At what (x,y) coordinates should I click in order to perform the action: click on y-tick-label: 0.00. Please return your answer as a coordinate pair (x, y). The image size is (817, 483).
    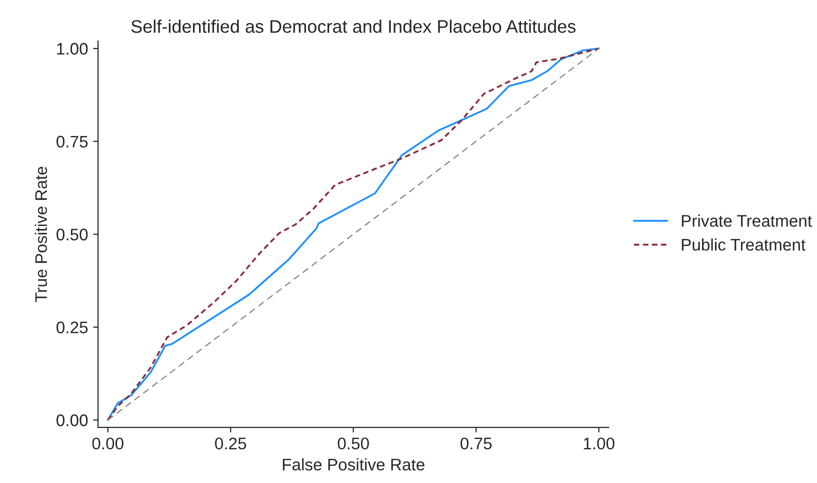
    Looking at the image, I should click on (72, 420).